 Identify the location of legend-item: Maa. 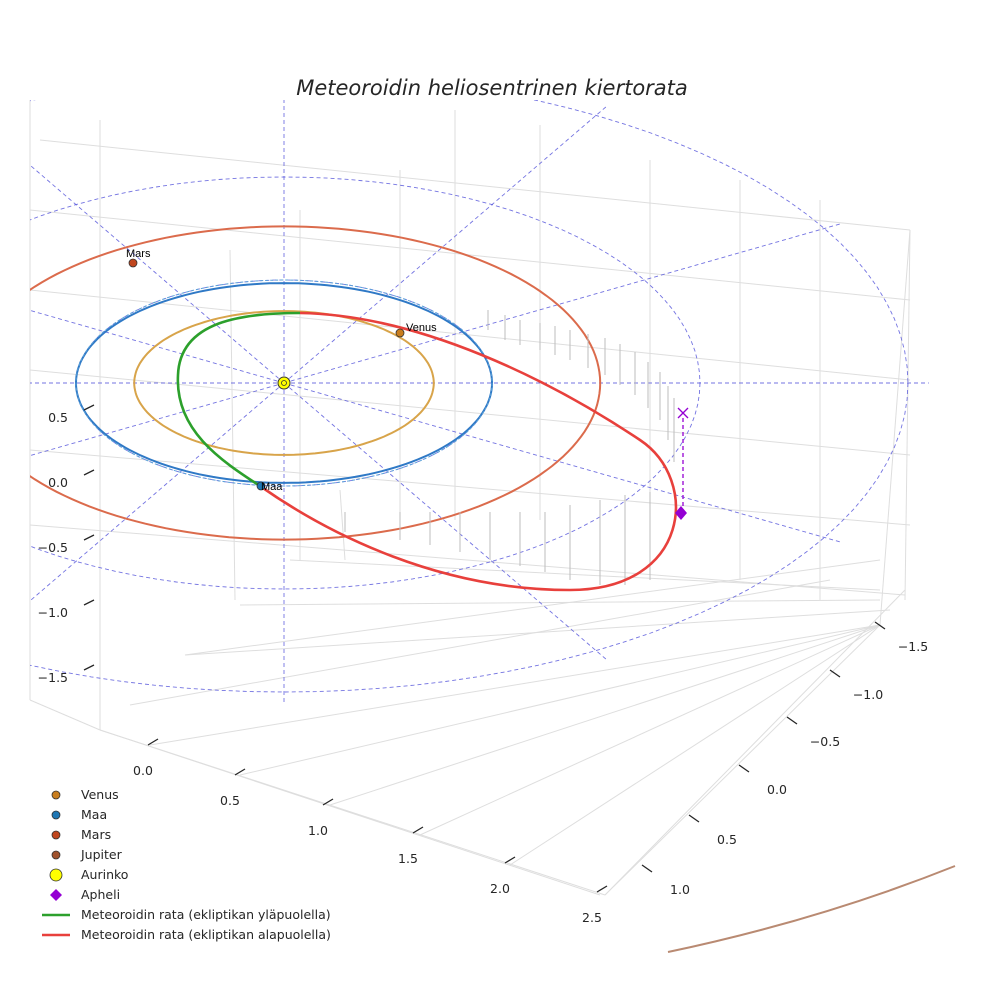
(79, 814).